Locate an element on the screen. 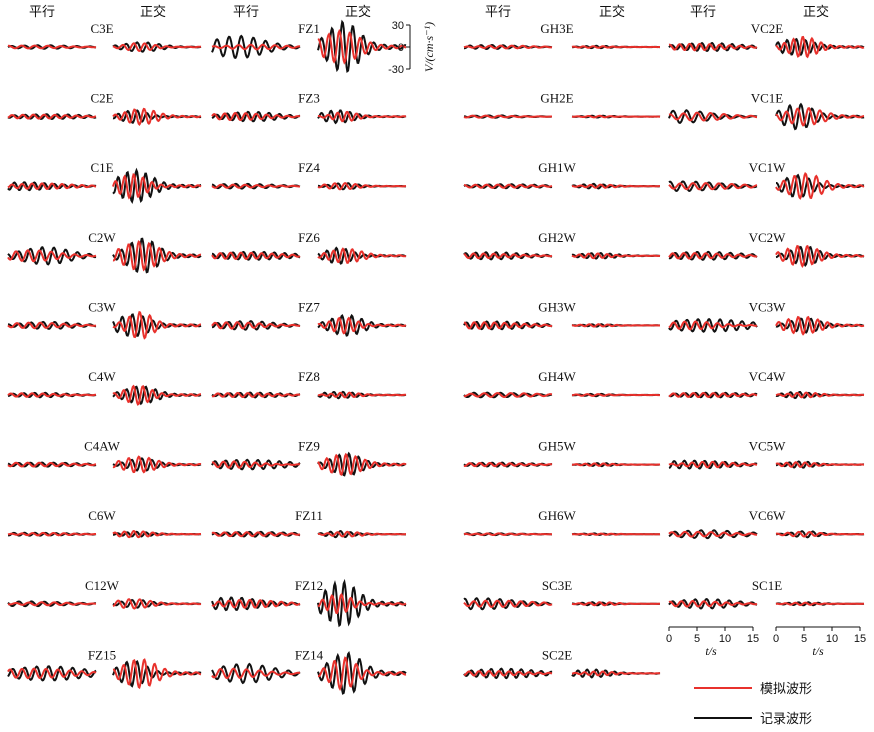 This screenshot has width=874, height=732. time-tick-label: 0 is located at coordinates (669, 639).